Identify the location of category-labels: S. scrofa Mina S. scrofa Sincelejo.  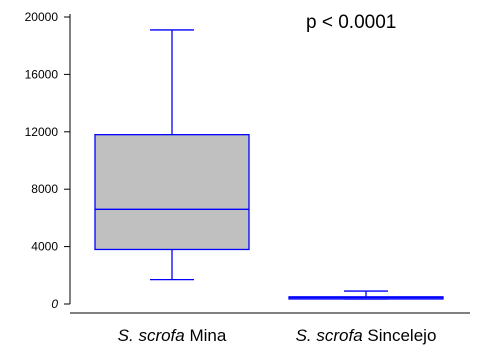
(277, 335).